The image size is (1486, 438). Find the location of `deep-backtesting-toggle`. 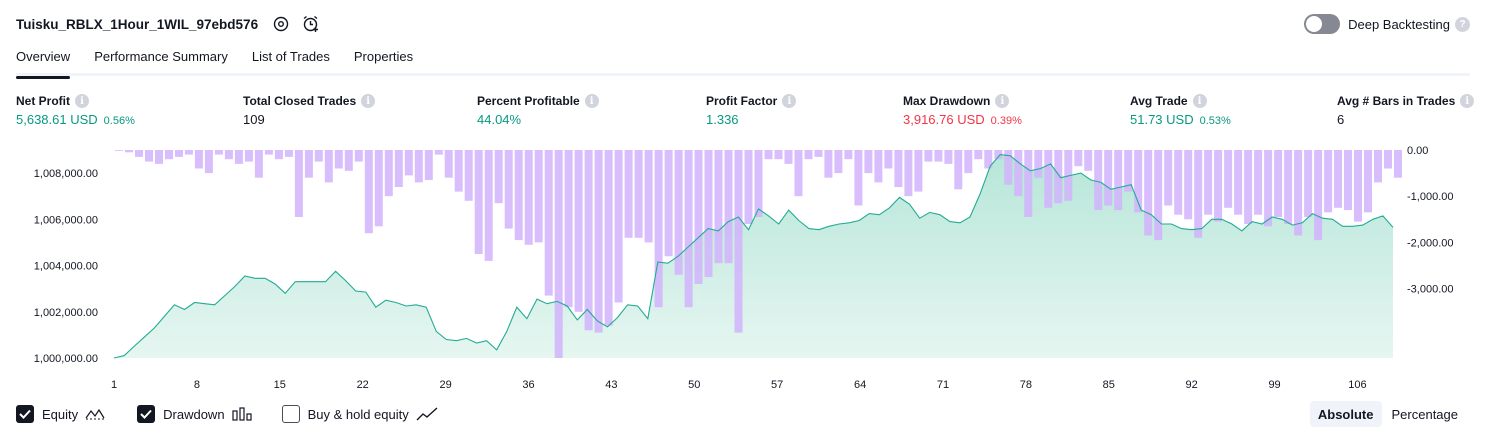

deep-backtesting-toggle is located at coordinates (1322, 24).